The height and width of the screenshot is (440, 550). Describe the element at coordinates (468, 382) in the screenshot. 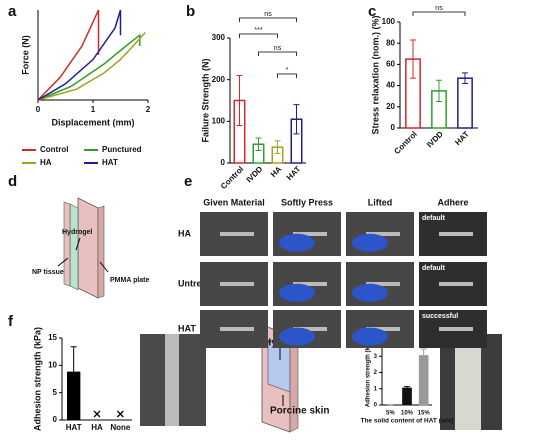

I see `photo-h-strip` at that location.